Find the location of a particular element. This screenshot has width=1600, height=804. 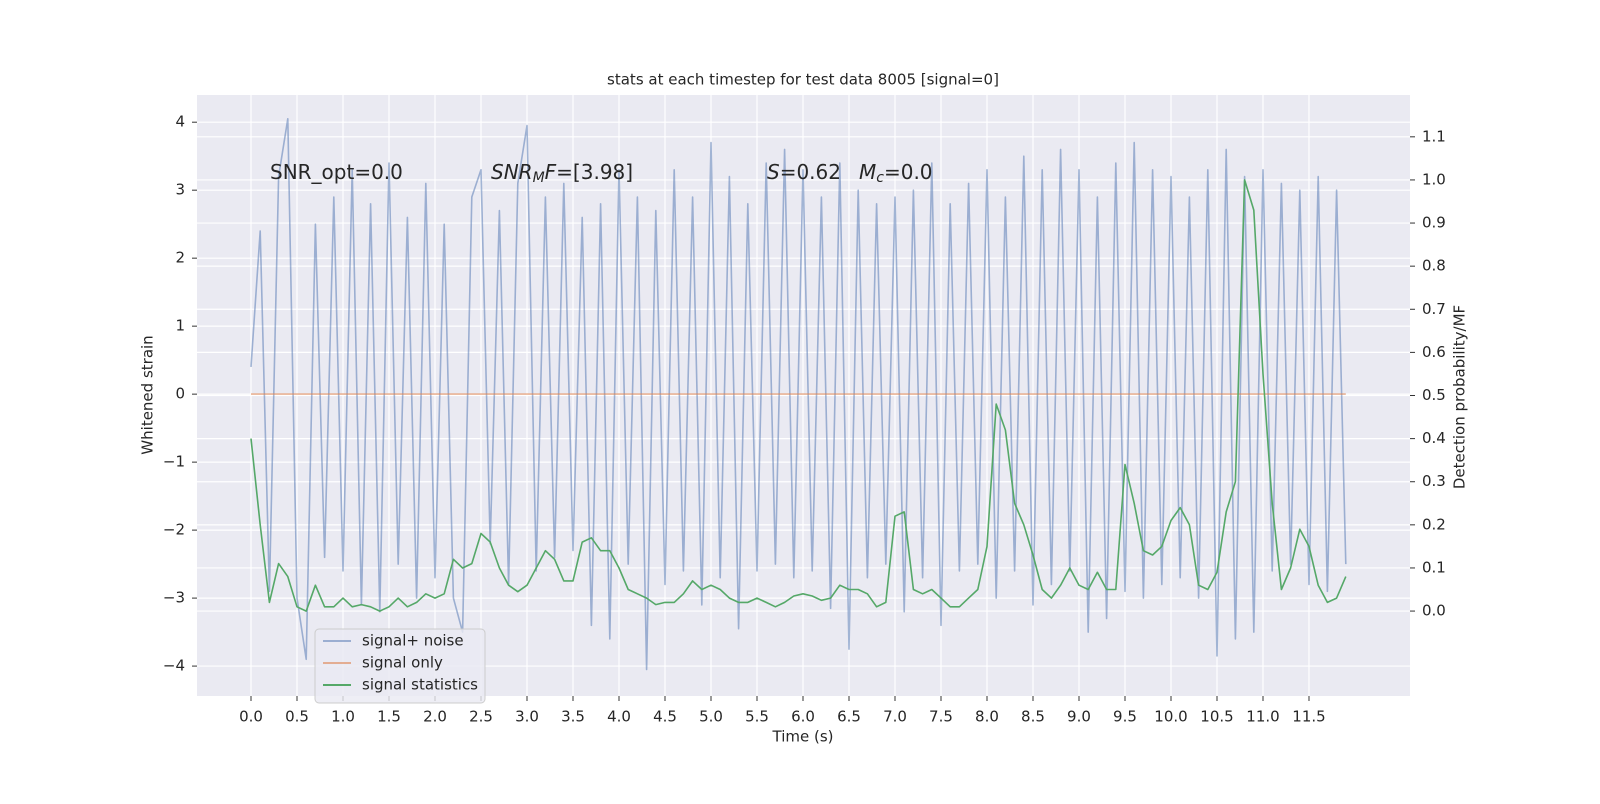

x-tick-label: 8.0 is located at coordinates (987, 717).